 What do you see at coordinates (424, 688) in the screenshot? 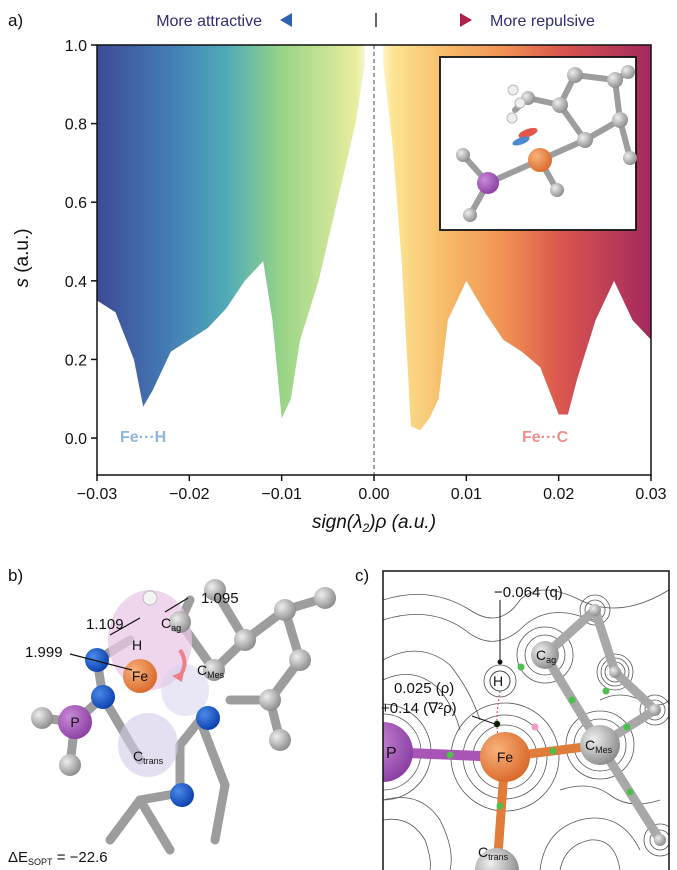
I see `density-label: 0.025 (ρ)` at bounding box center [424, 688].